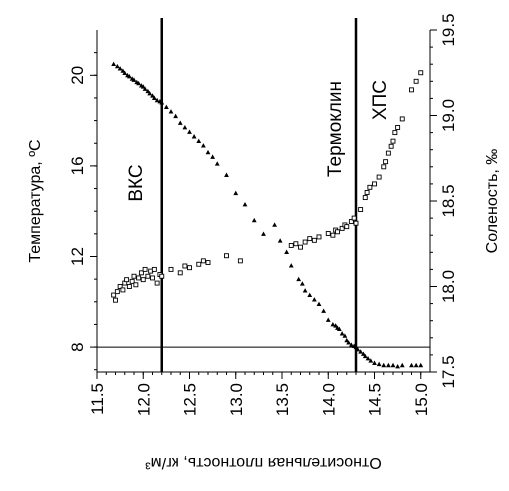 This screenshot has width=509, height=491. I want to click on y-left-tick-label: 16, so click(77, 165).